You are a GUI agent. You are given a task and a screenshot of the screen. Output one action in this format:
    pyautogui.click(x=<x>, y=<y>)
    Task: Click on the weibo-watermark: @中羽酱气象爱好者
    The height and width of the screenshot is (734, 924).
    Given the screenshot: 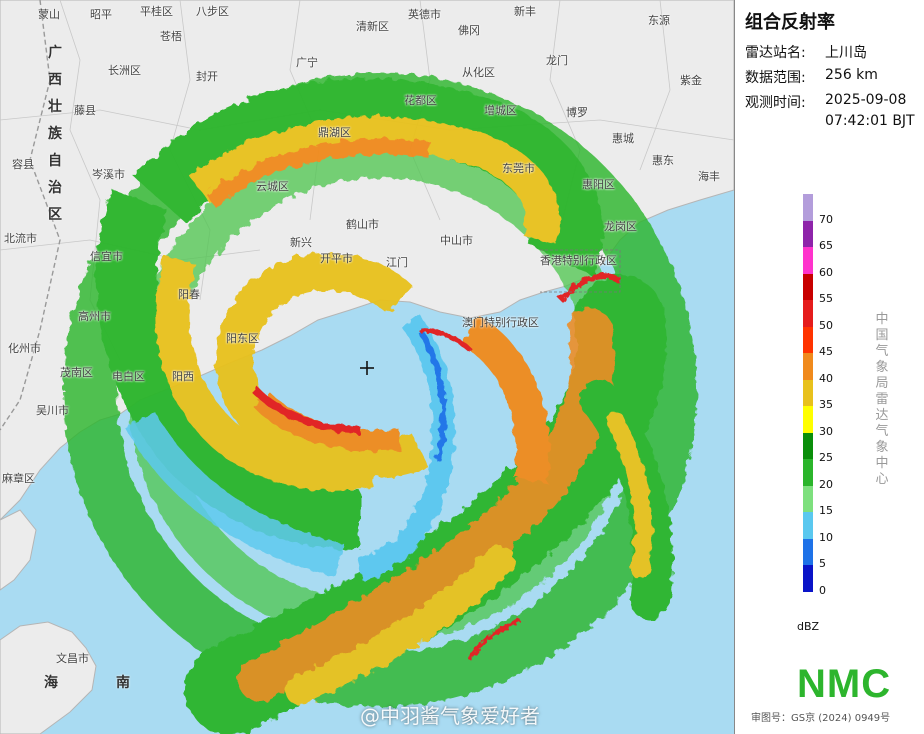 What is the action you would take?
    pyautogui.click(x=450, y=716)
    